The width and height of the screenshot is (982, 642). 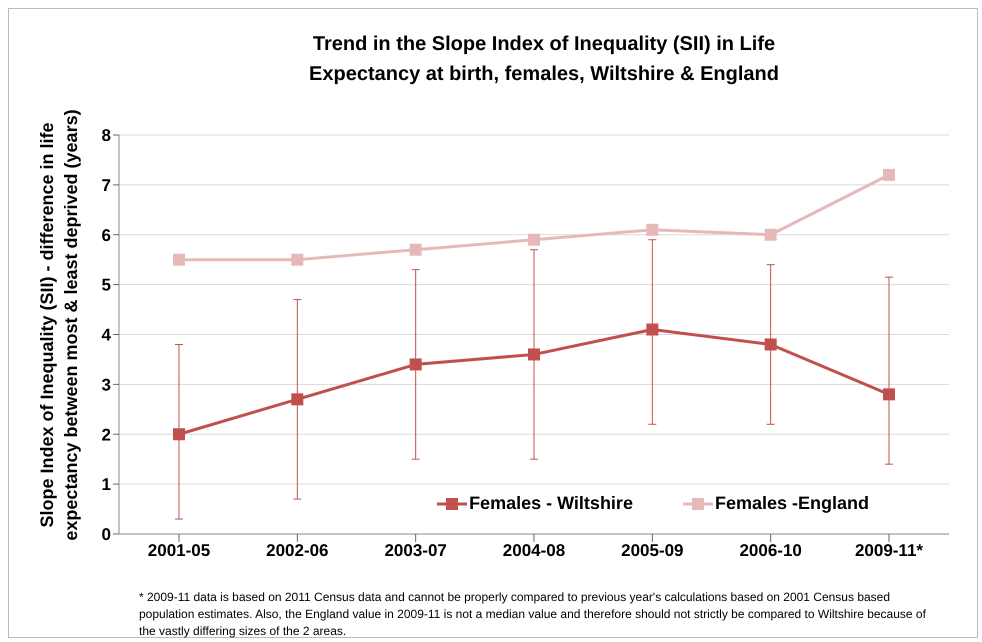 What do you see at coordinates (791, 503) in the screenshot?
I see `legend-label: Females -England` at bounding box center [791, 503].